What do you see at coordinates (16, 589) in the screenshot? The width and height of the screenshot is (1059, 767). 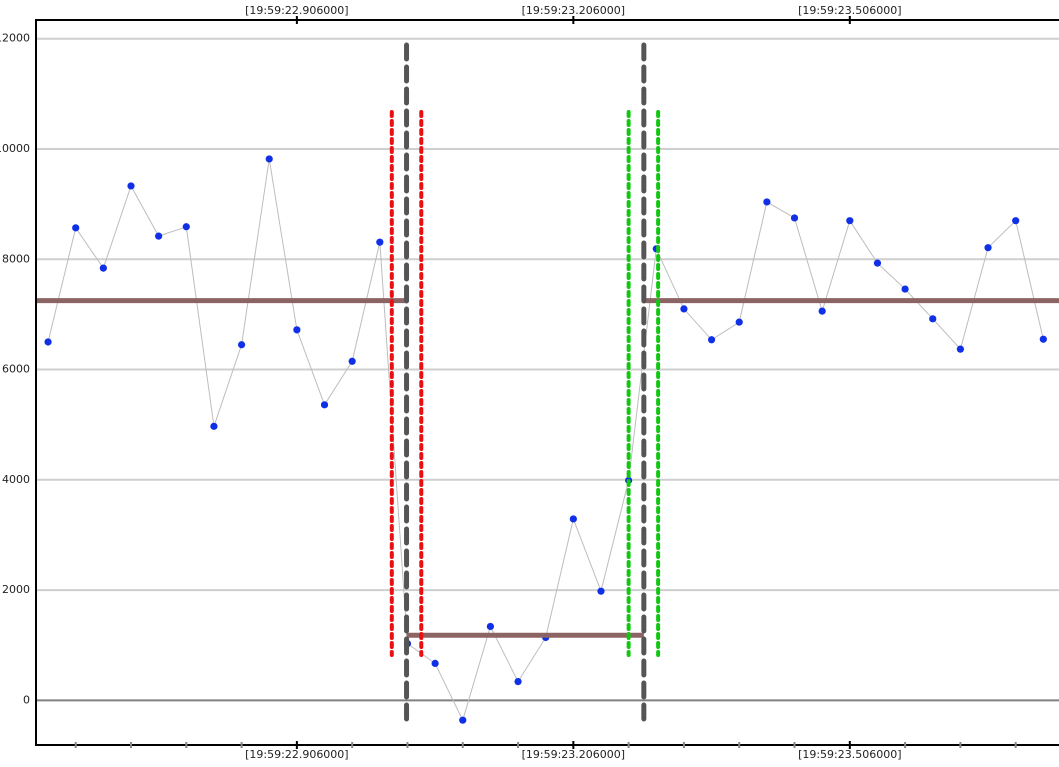 I see `y-tick-label: 2000` at bounding box center [16, 589].